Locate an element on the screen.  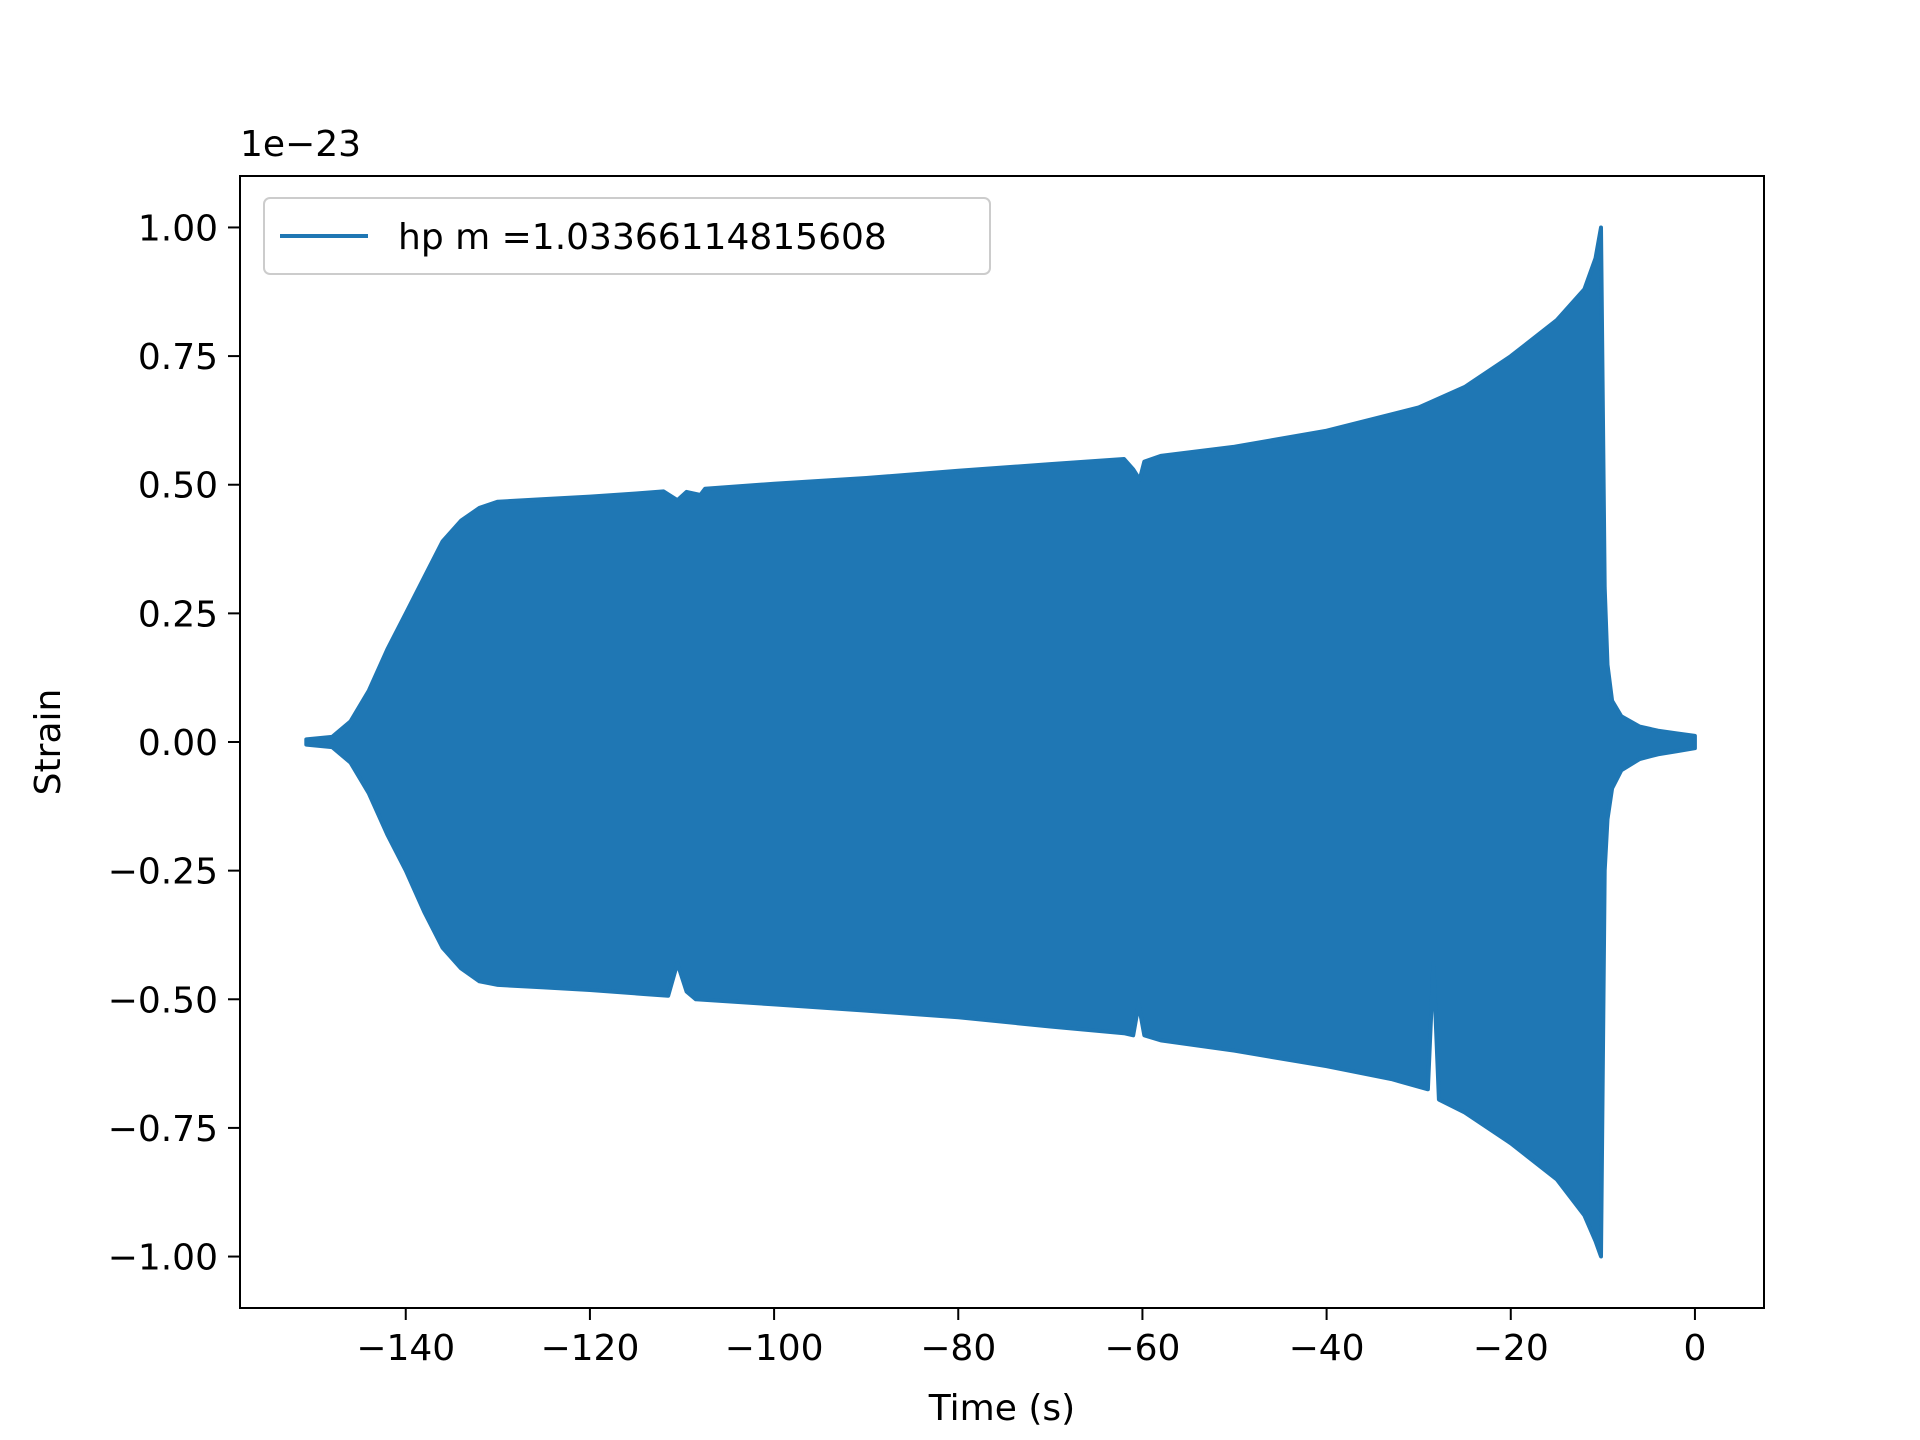
y-tick-label: −0.75 is located at coordinates (163, 1129).